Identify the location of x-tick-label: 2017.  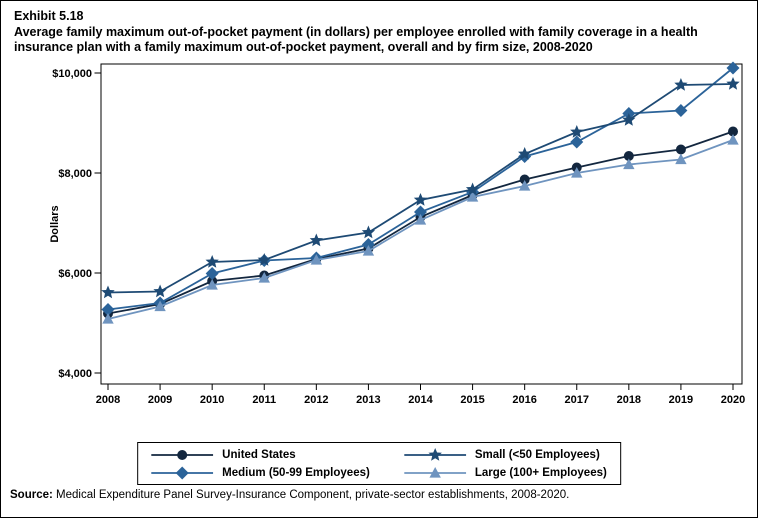
(577, 400).